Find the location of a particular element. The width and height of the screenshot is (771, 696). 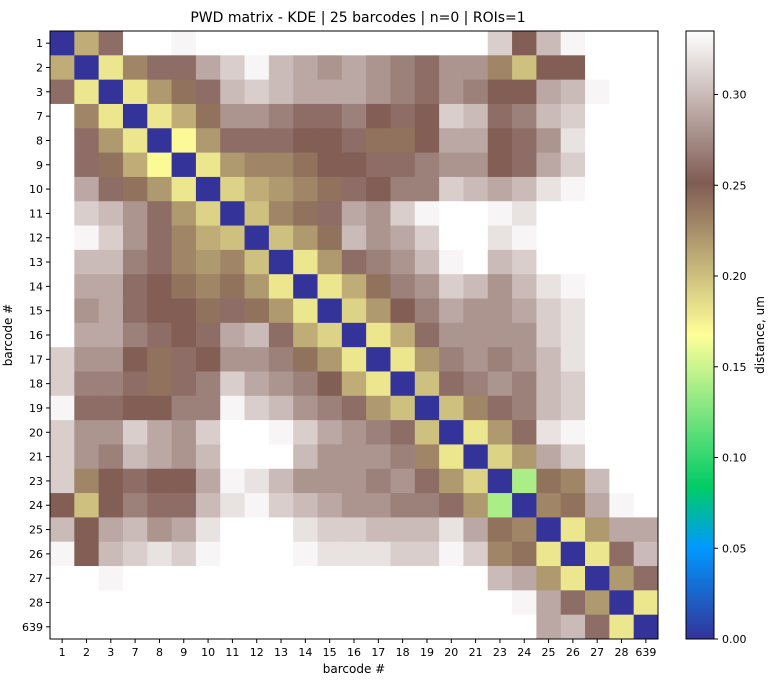

x-tick-label: 16 is located at coordinates (354, 652).